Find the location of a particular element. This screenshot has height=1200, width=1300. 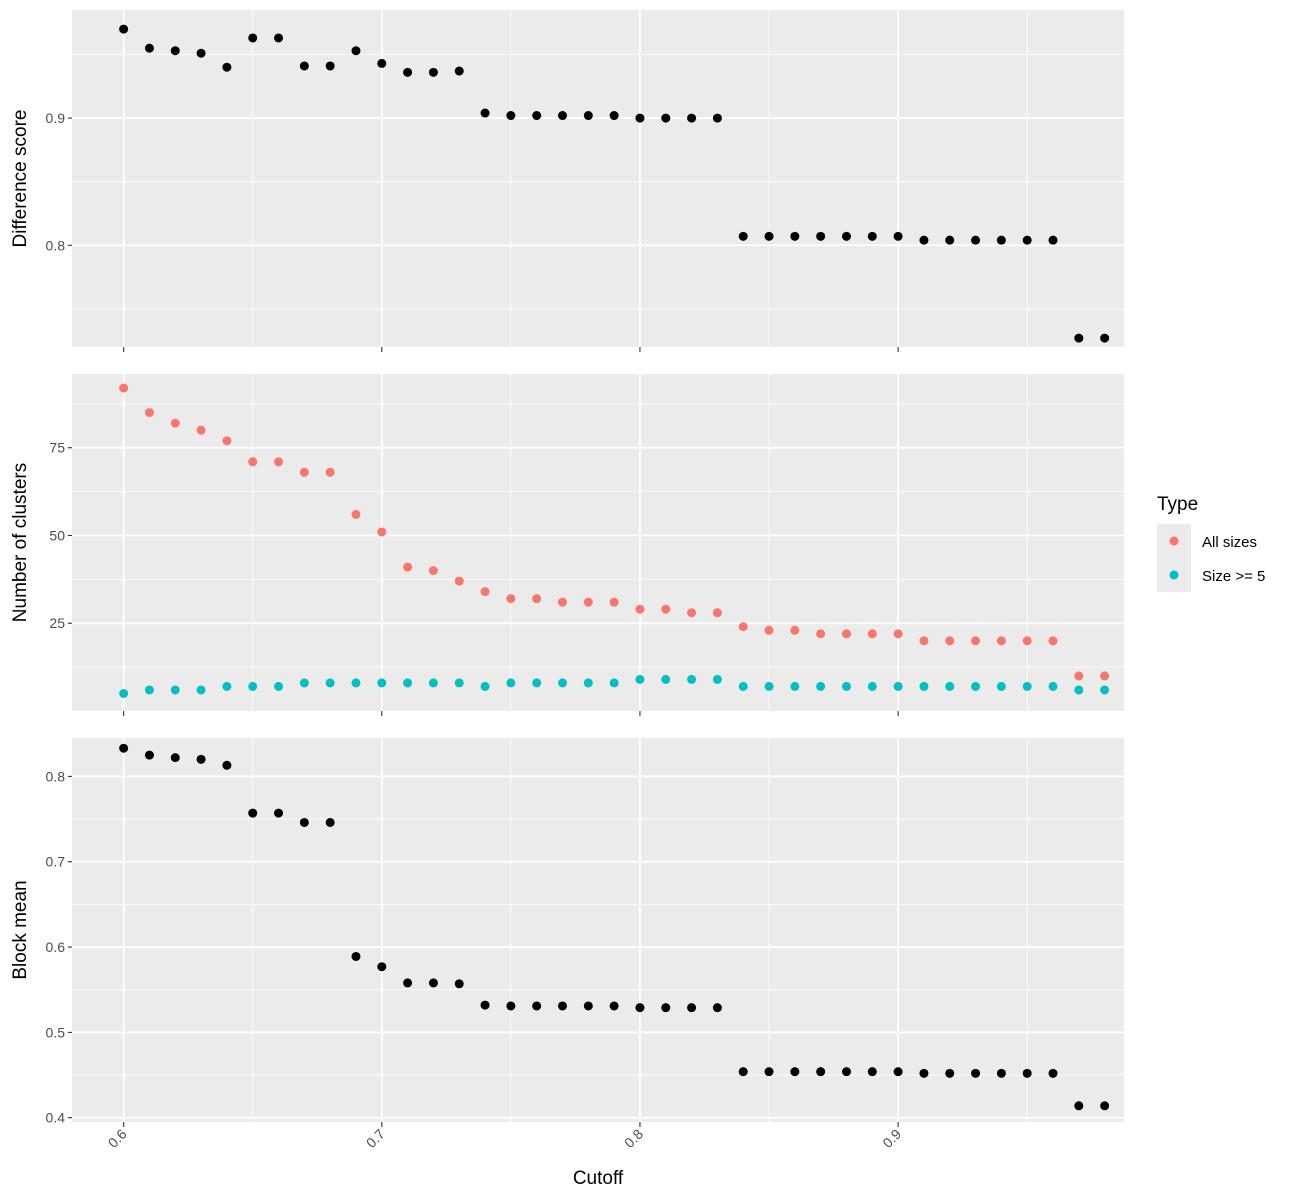

legend-title: Type is located at coordinates (1177, 504).